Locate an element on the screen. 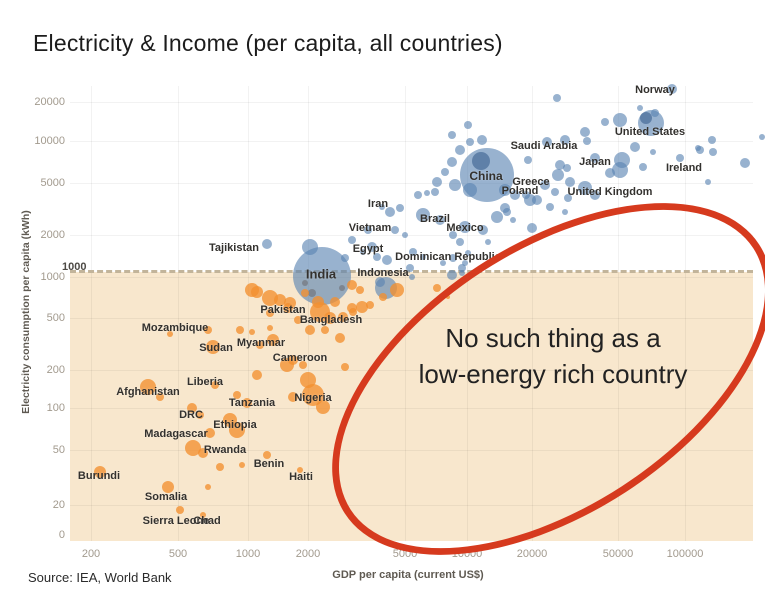 This screenshot has height=601, width=765. country-label: Haiti is located at coordinates (301, 477).